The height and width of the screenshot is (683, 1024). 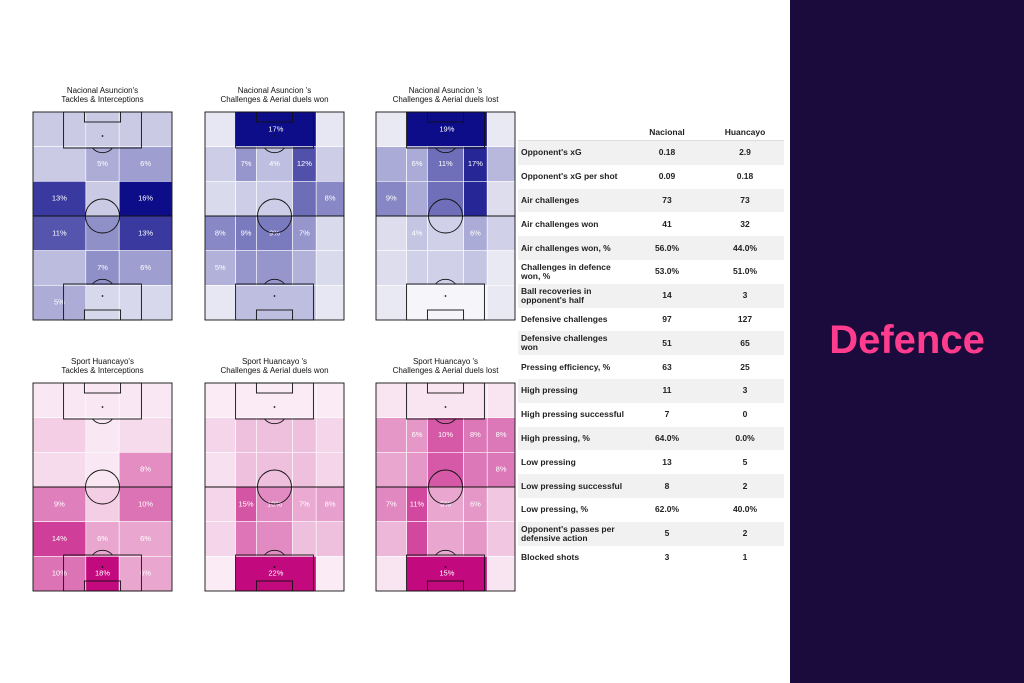 I want to click on cell-label: 14%, so click(x=59, y=538).